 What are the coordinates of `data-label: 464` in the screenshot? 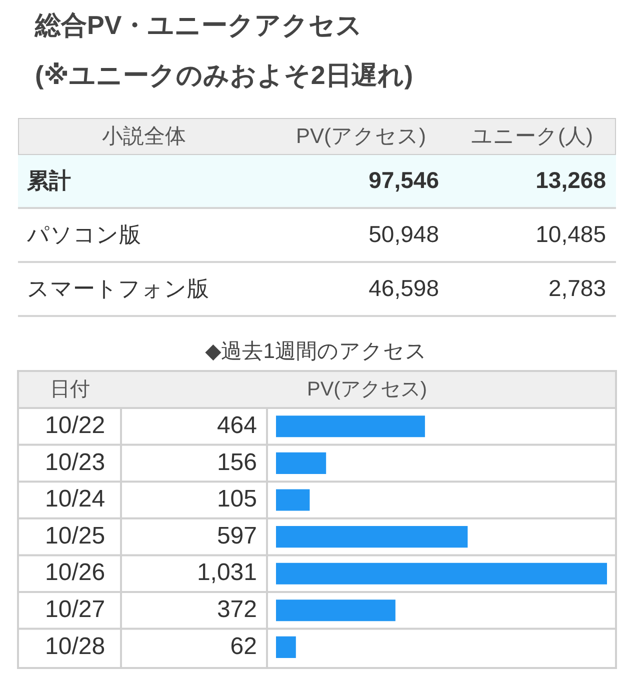 It's located at (236, 426).